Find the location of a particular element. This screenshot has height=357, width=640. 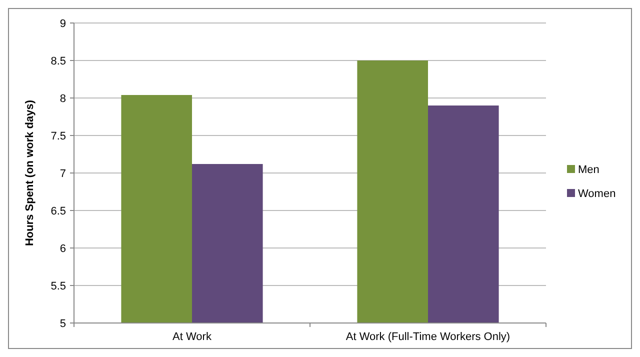

y-tick-label: 6.5 is located at coordinates (58, 211).